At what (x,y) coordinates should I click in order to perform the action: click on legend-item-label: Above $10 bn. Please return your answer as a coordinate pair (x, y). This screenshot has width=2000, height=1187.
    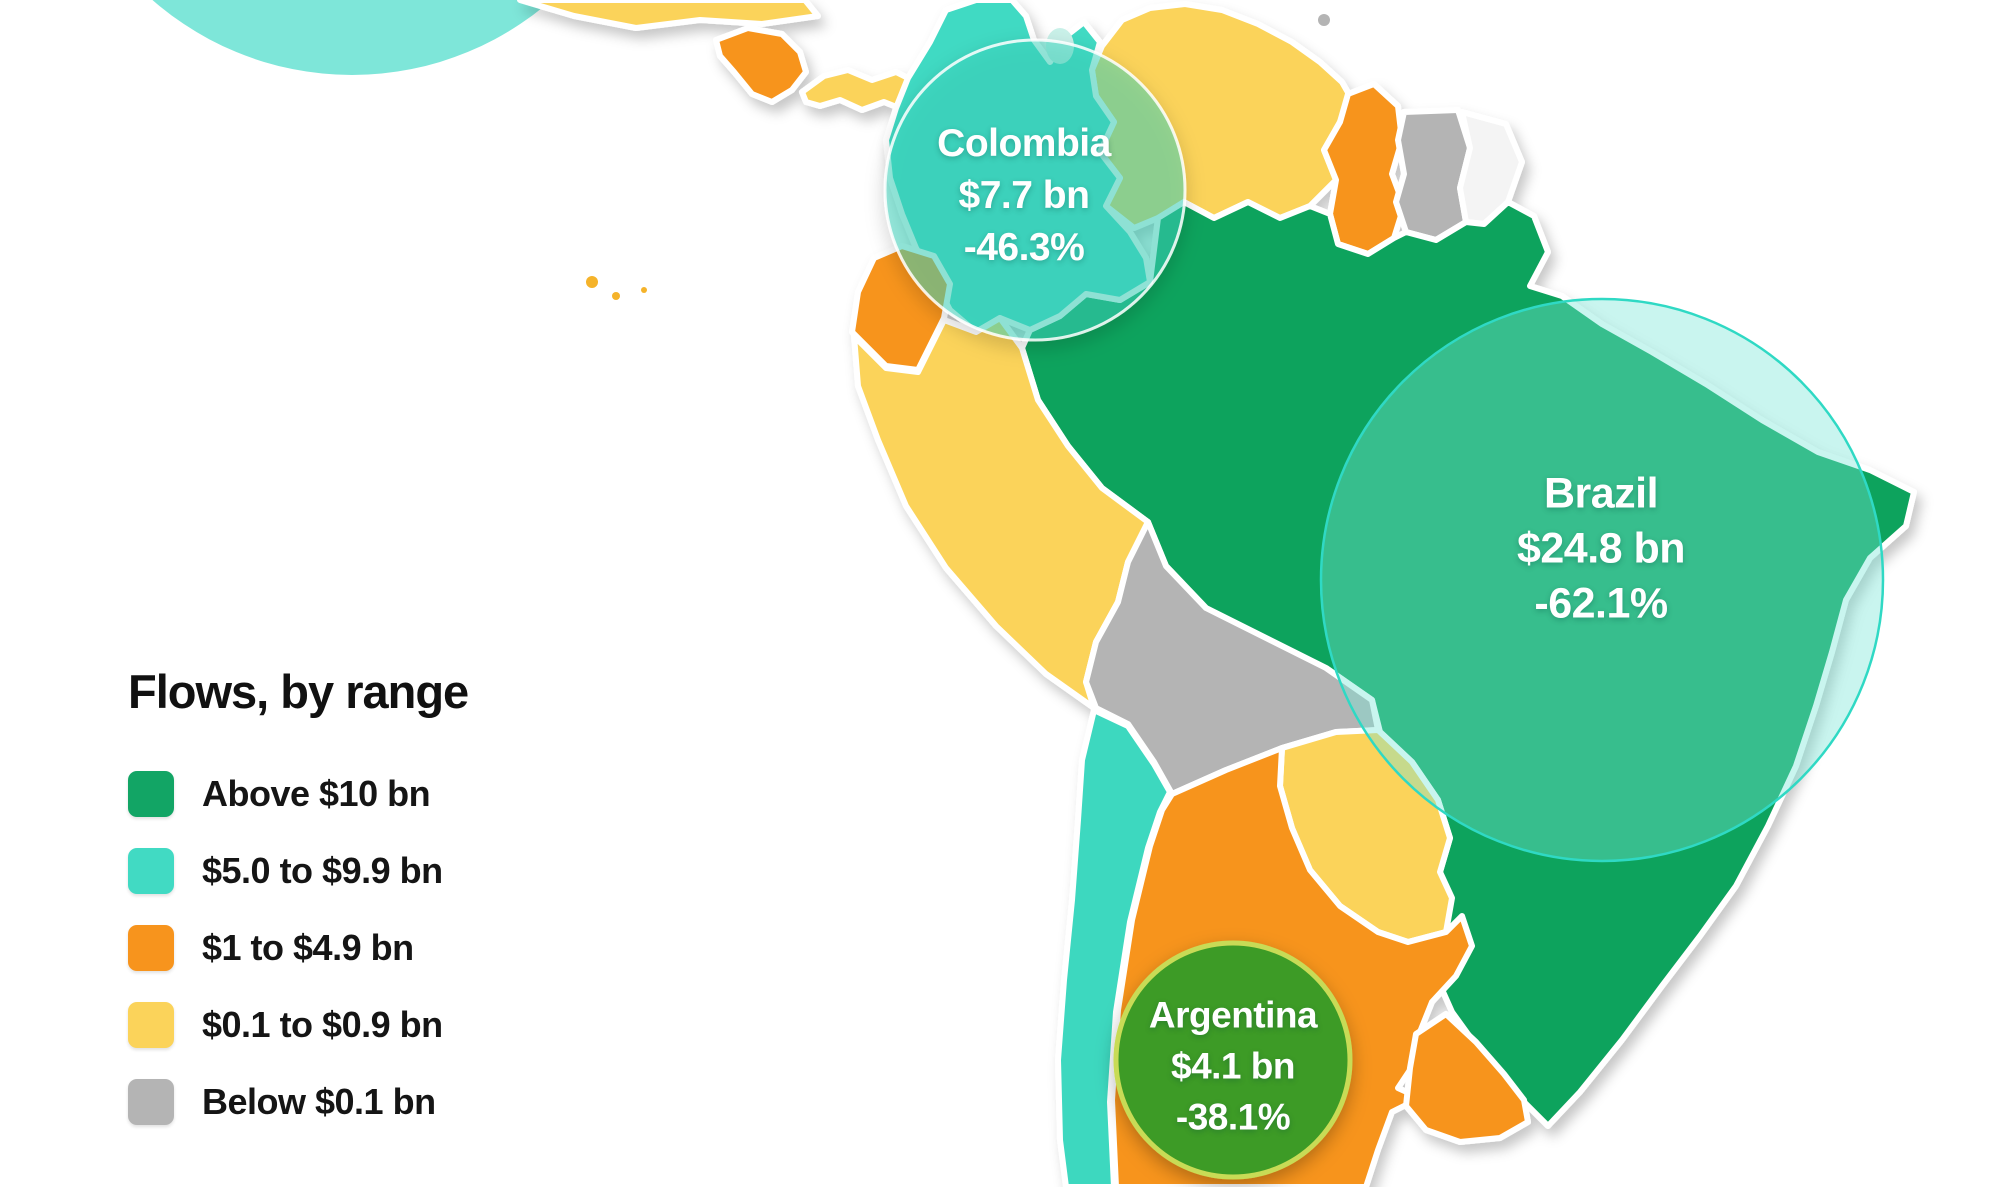
    Looking at the image, I should click on (316, 793).